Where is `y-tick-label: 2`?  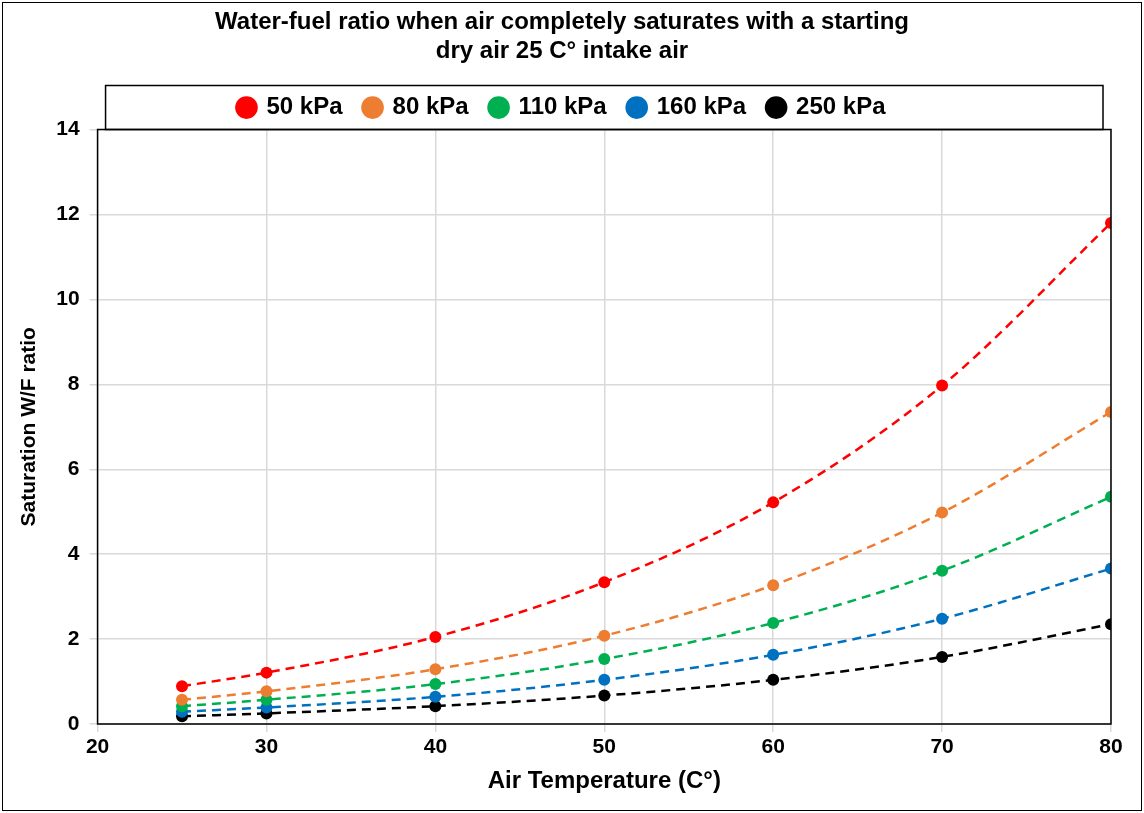 y-tick-label: 2 is located at coordinates (73, 637).